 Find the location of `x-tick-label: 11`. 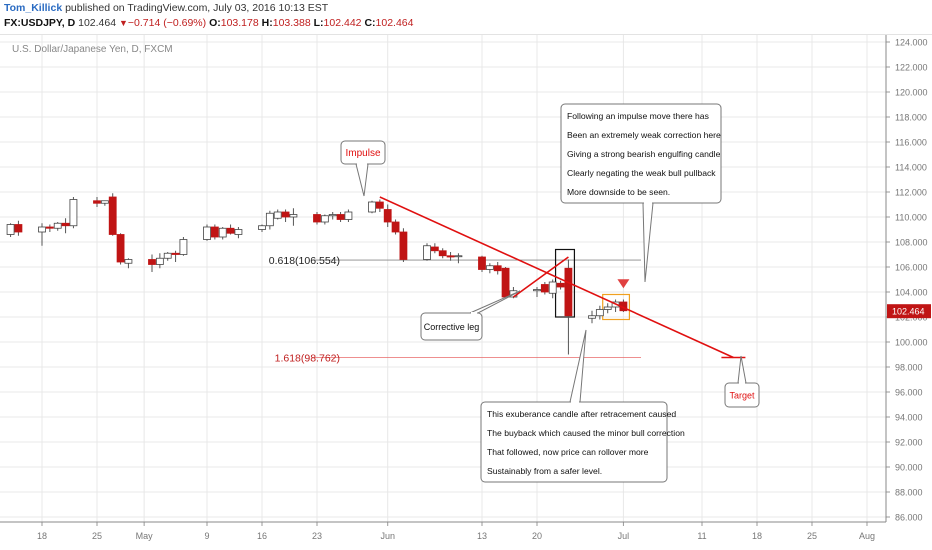

x-tick-label: 11 is located at coordinates (701, 536).